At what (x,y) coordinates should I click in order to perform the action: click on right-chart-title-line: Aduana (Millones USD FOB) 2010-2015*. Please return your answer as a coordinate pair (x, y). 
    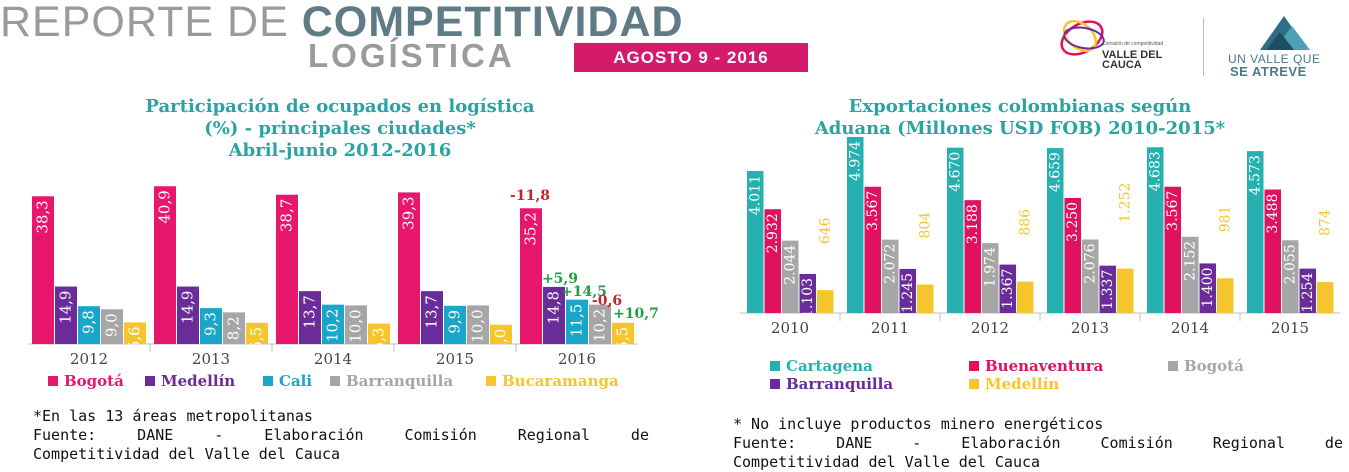
    Looking at the image, I should click on (1020, 128).